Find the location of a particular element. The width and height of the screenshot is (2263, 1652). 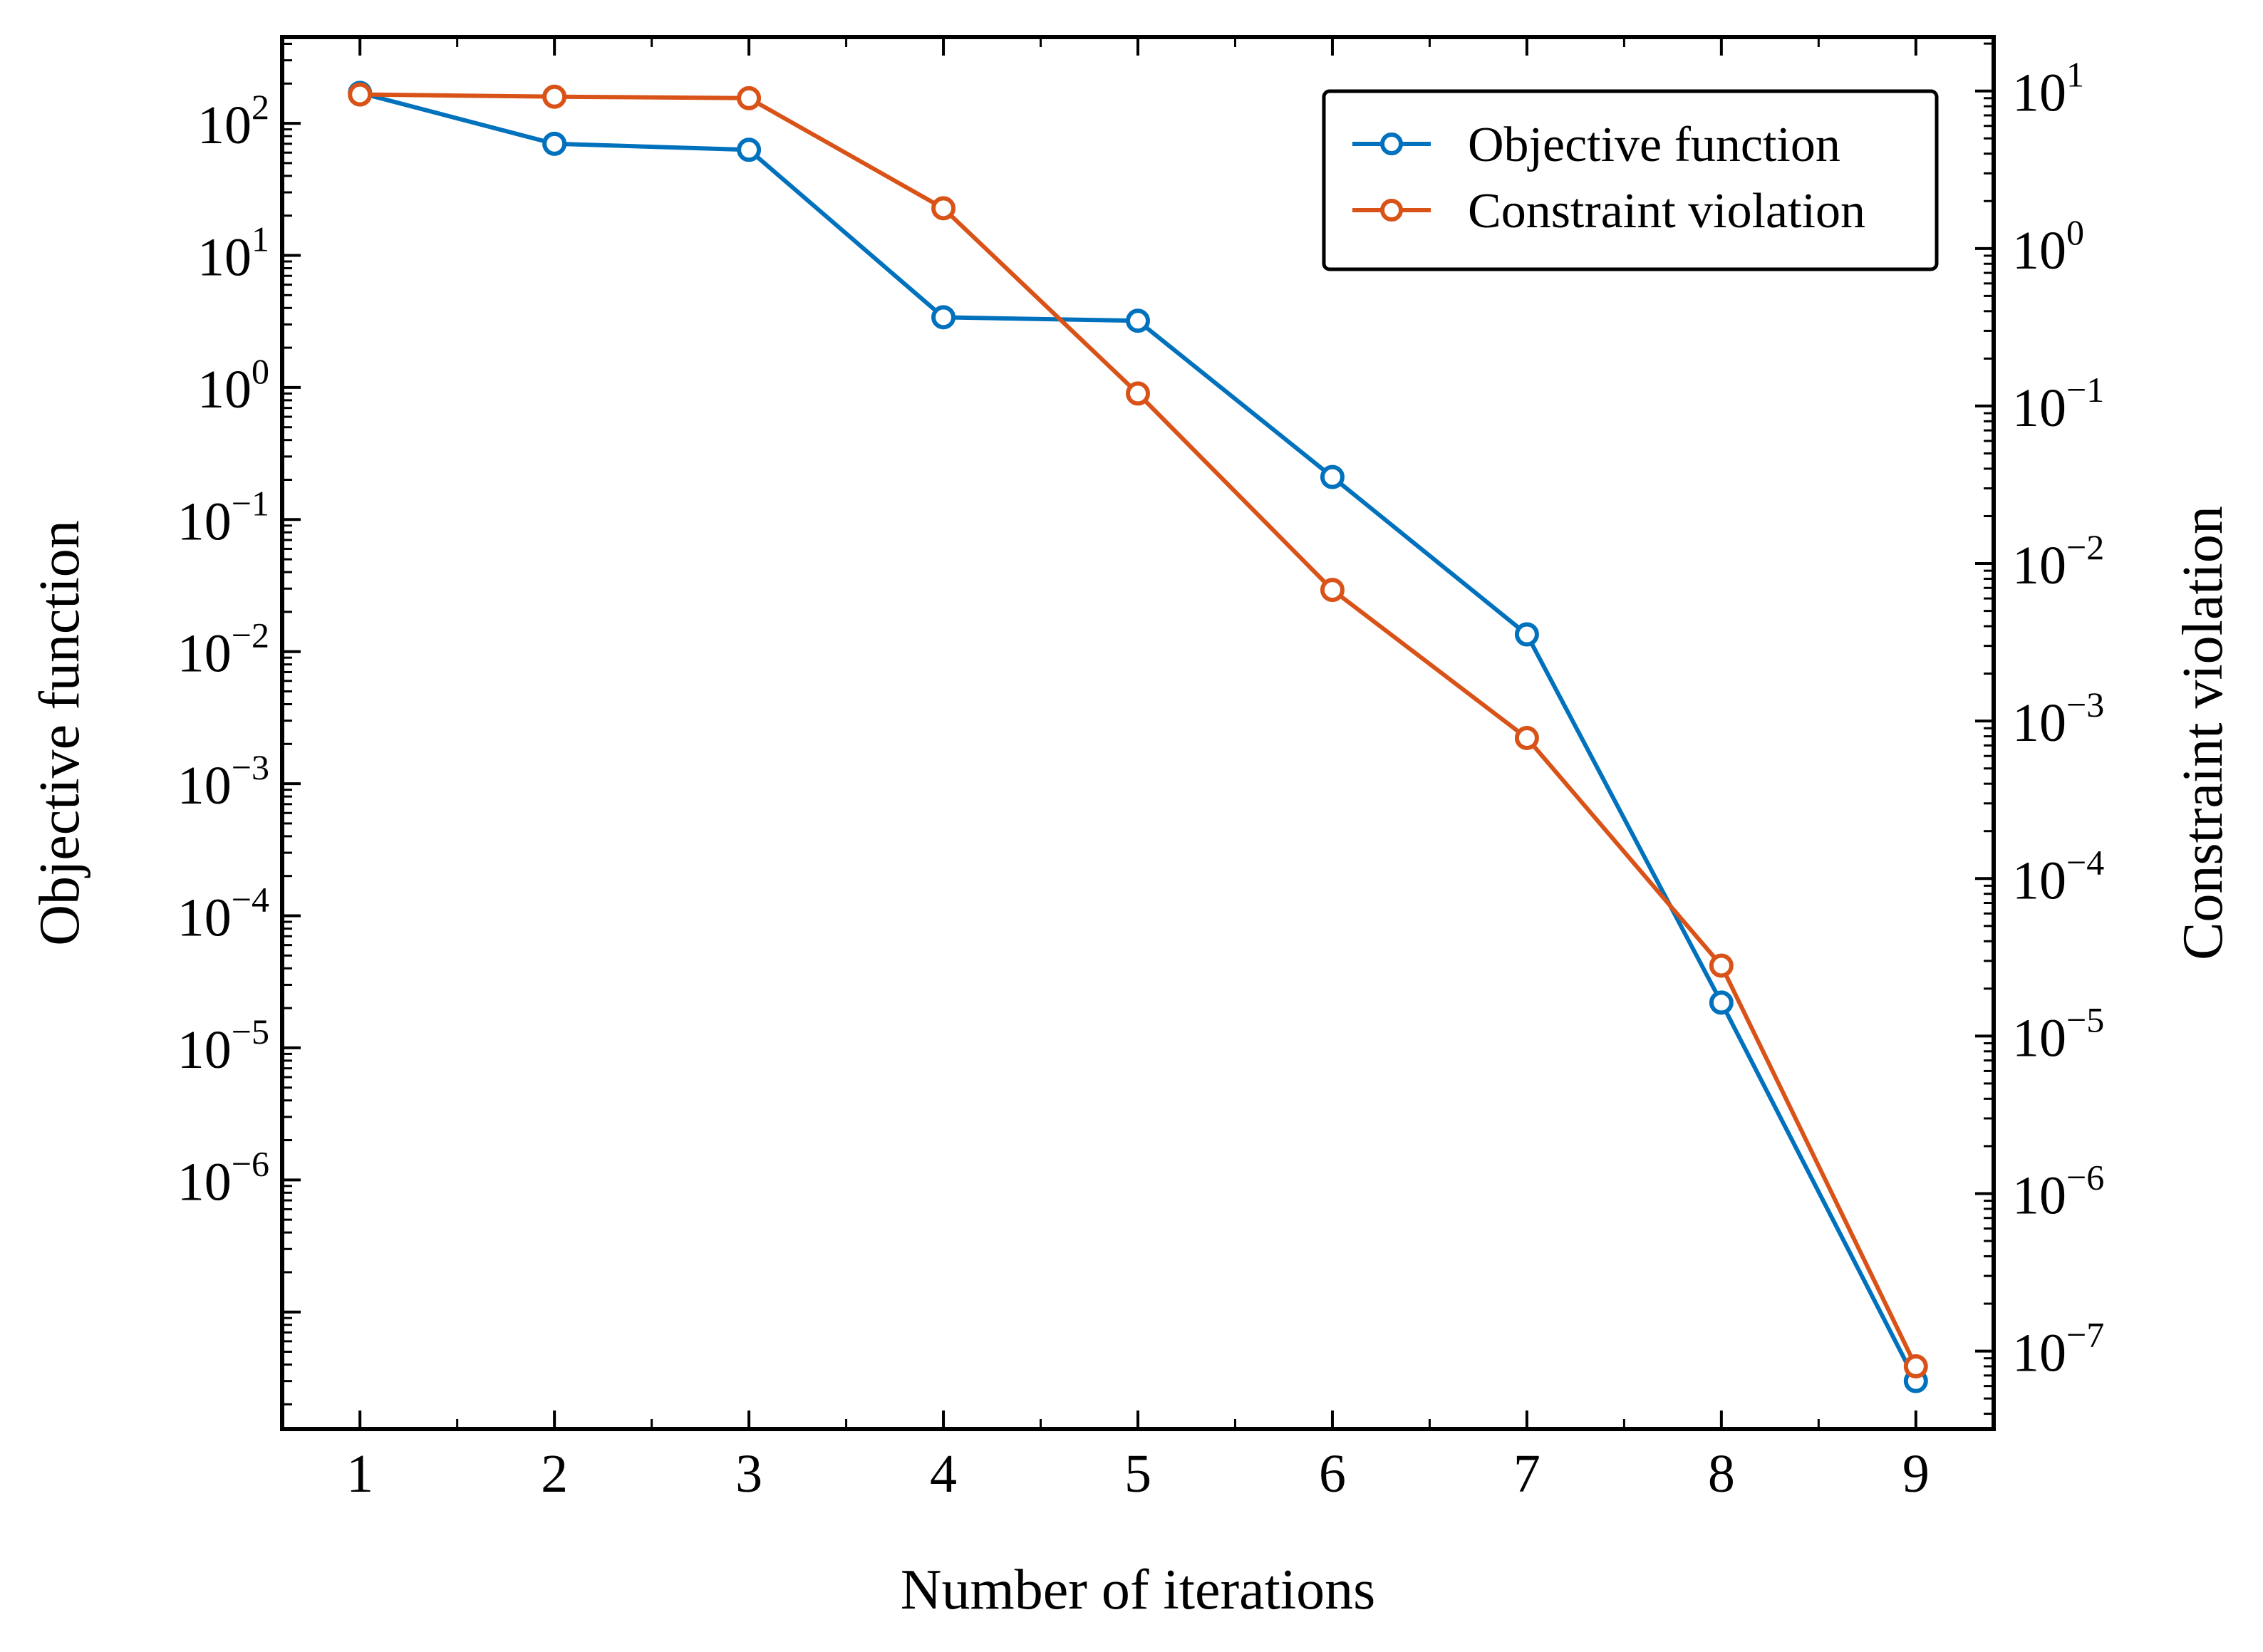

x-tick-label: 7 is located at coordinates (1526, 1474).